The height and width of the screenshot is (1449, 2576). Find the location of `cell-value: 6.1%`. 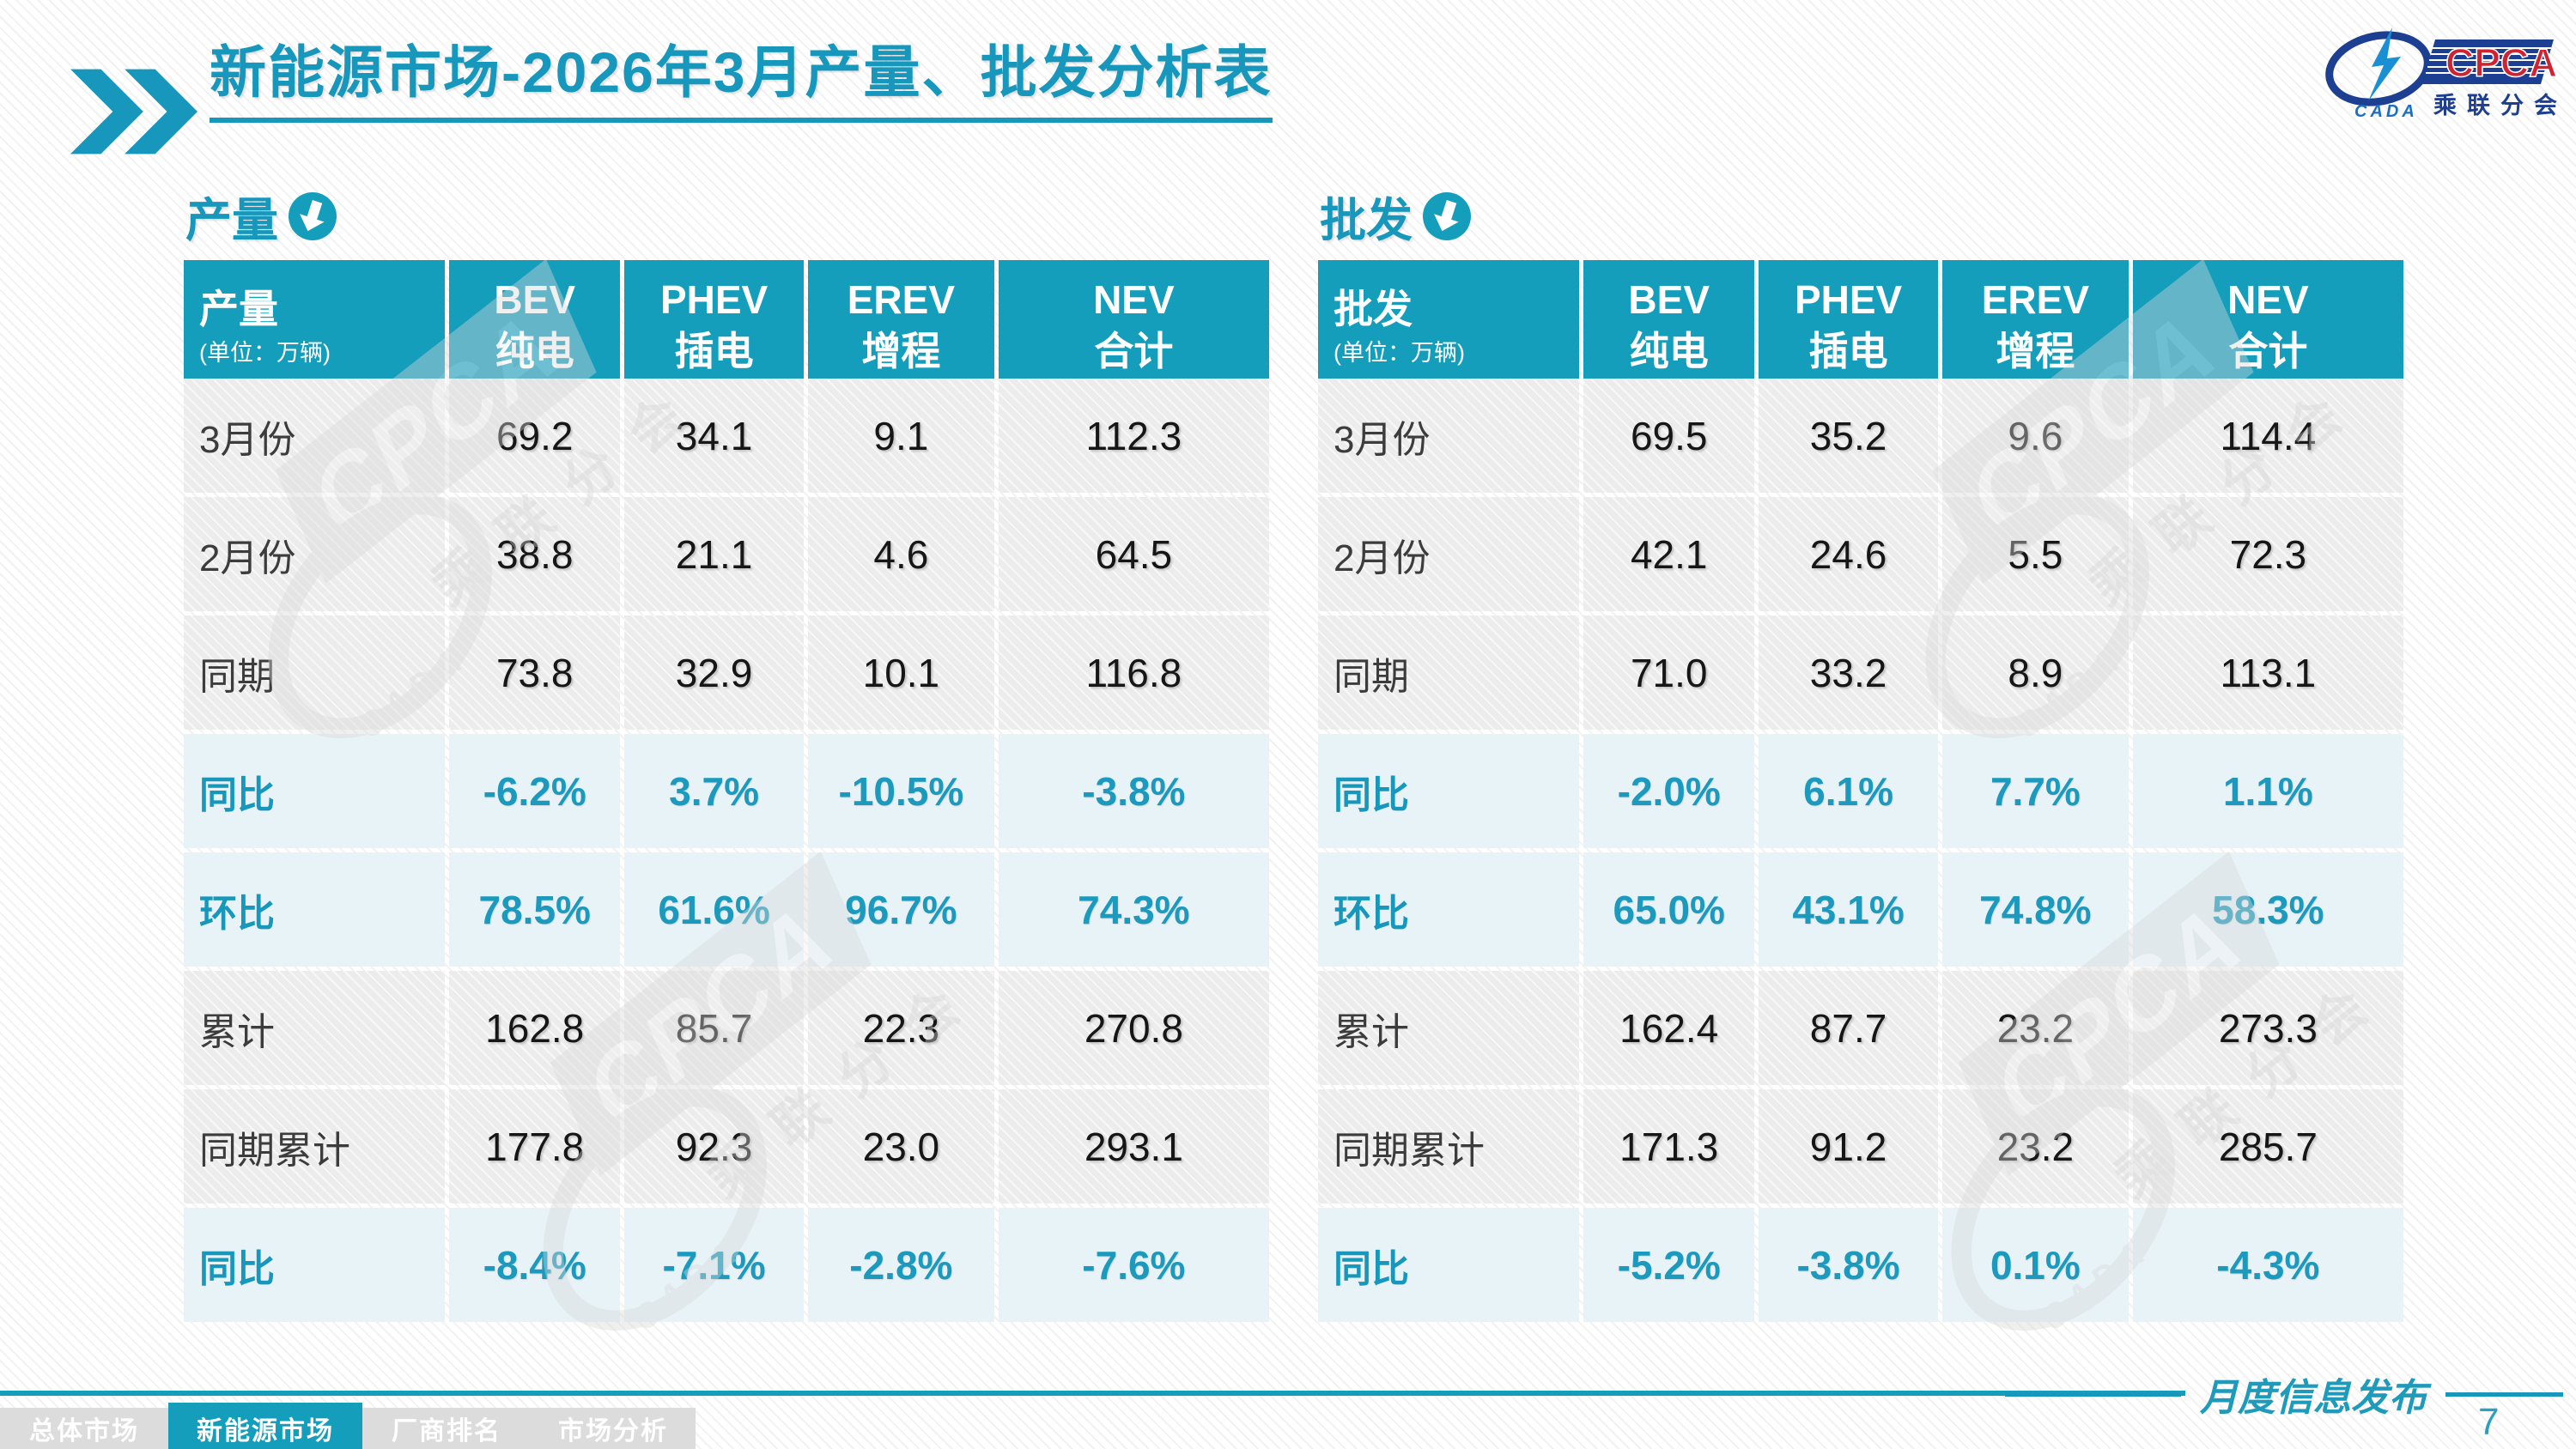

cell-value: 6.1% is located at coordinates (1849, 791).